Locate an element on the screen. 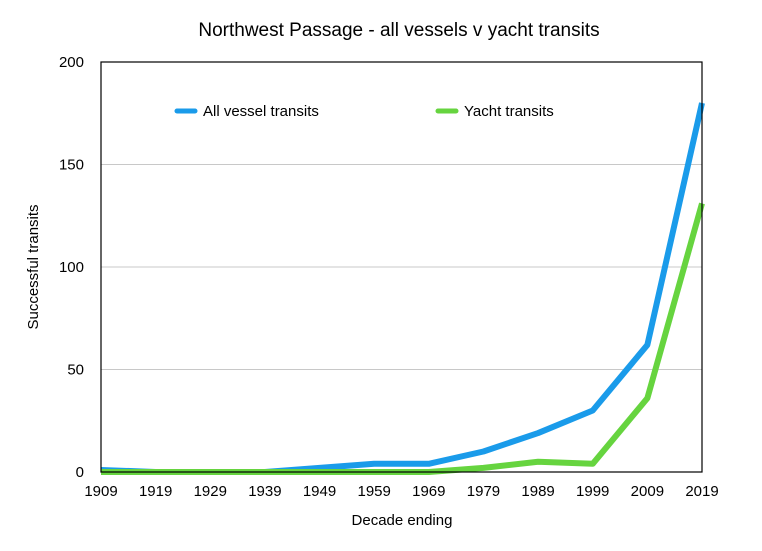  x-tick-label: 1969 is located at coordinates (428, 491).